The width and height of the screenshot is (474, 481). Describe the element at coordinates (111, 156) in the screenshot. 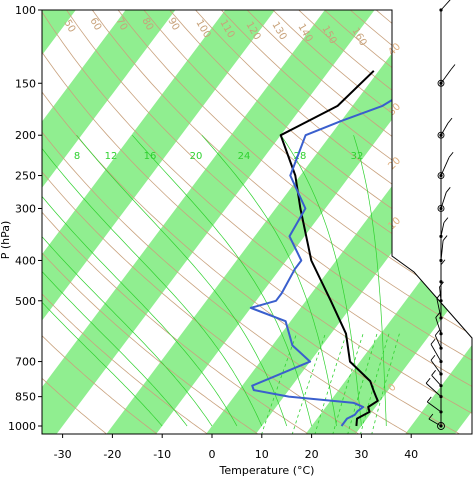

I see `mixing-ratio-label: 12` at that location.